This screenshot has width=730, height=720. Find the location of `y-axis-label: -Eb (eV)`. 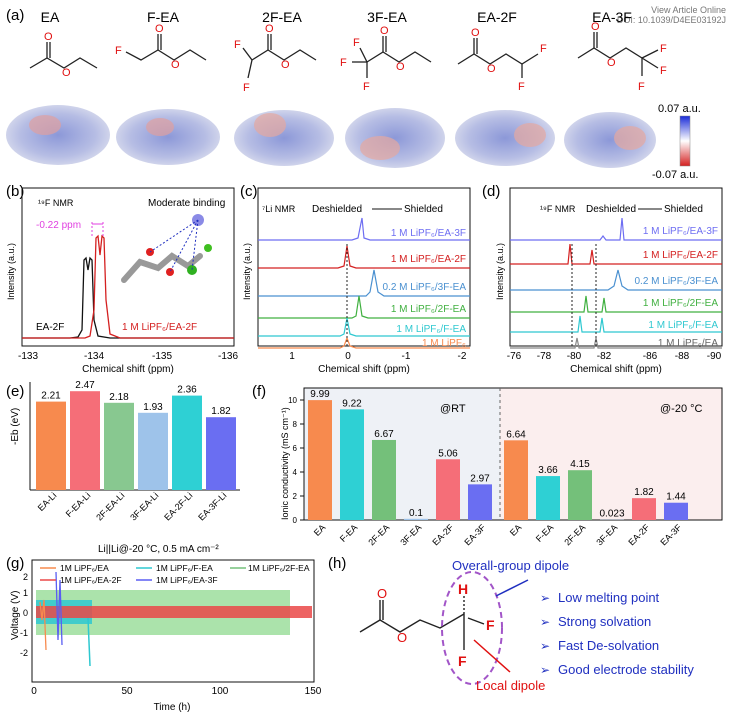

y-axis-label: -Eb (eV) is located at coordinates (15, 426).